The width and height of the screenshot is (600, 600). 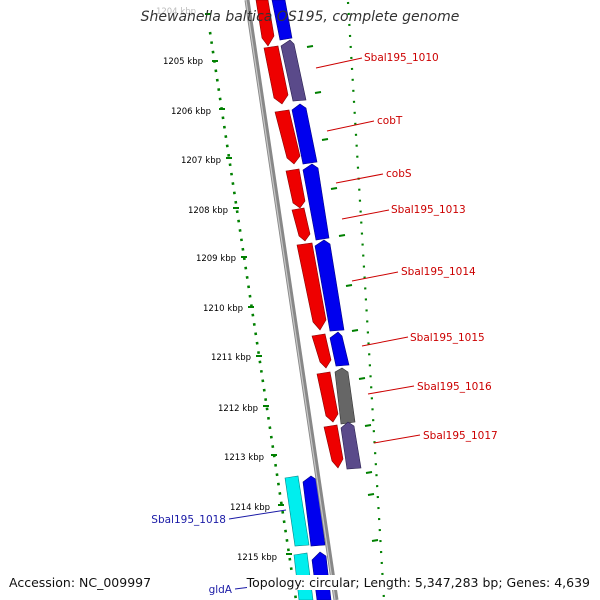 I want to click on scale-tick-label: 1207 kbp, so click(x=201, y=161).